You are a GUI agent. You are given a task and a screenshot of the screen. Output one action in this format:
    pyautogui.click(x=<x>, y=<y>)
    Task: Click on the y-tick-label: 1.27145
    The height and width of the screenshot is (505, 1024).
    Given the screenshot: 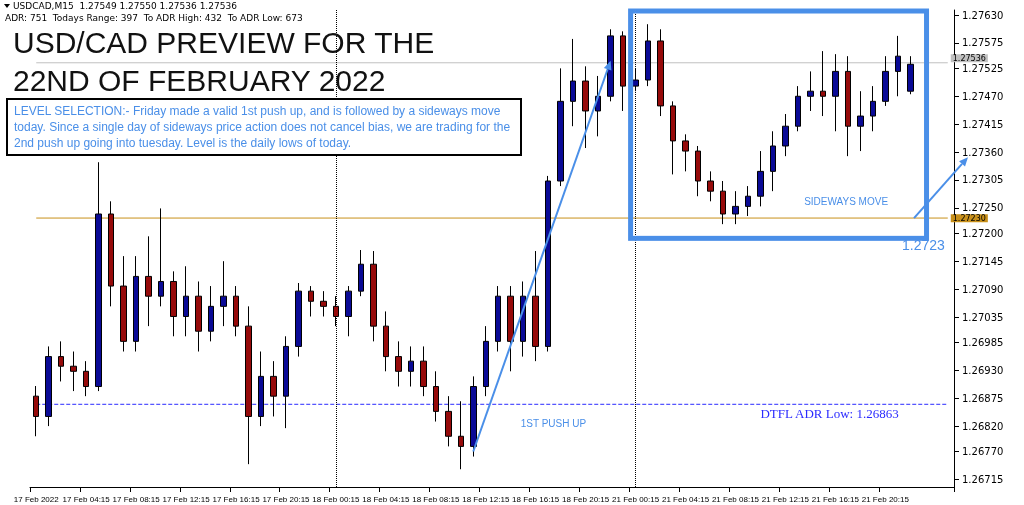 What is the action you would take?
    pyautogui.click(x=983, y=261)
    